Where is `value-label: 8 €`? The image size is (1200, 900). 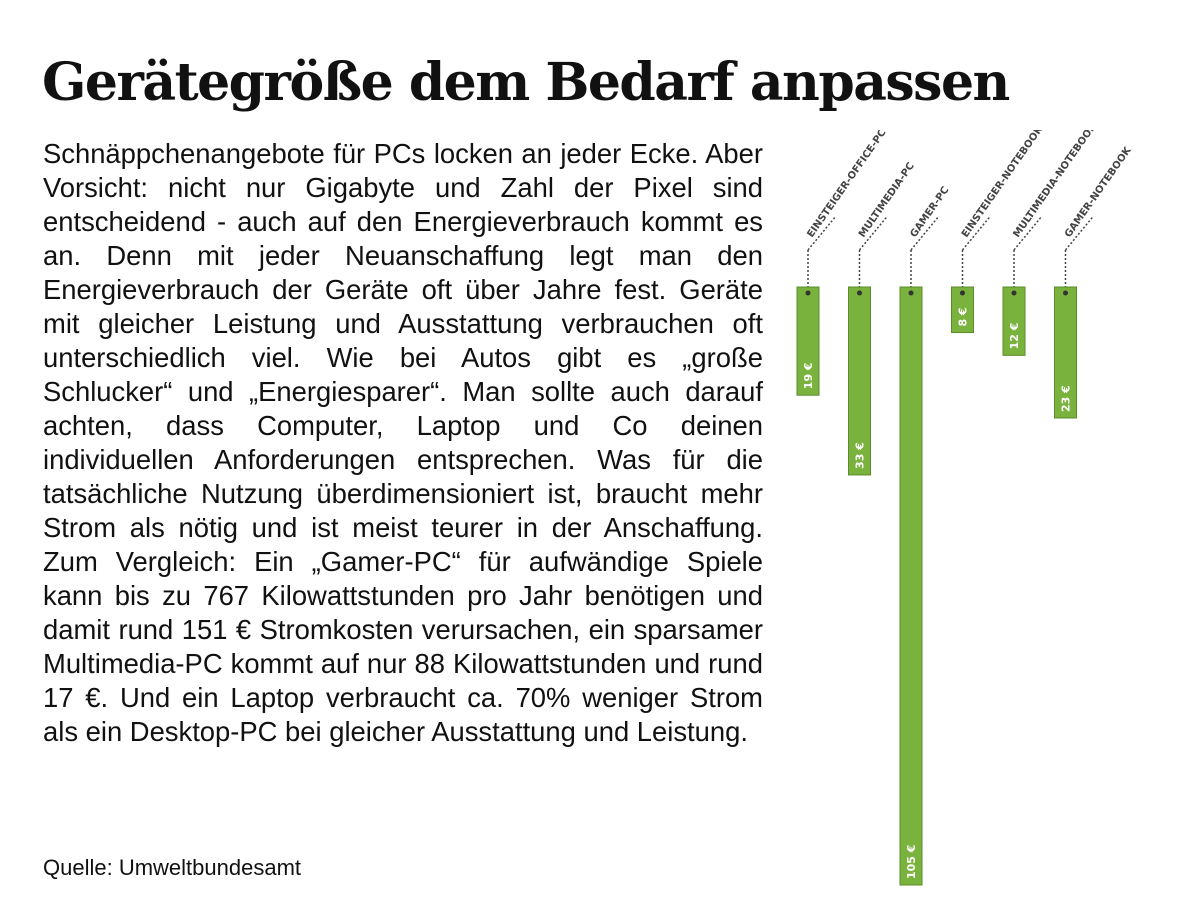 value-label: 8 € is located at coordinates (963, 316).